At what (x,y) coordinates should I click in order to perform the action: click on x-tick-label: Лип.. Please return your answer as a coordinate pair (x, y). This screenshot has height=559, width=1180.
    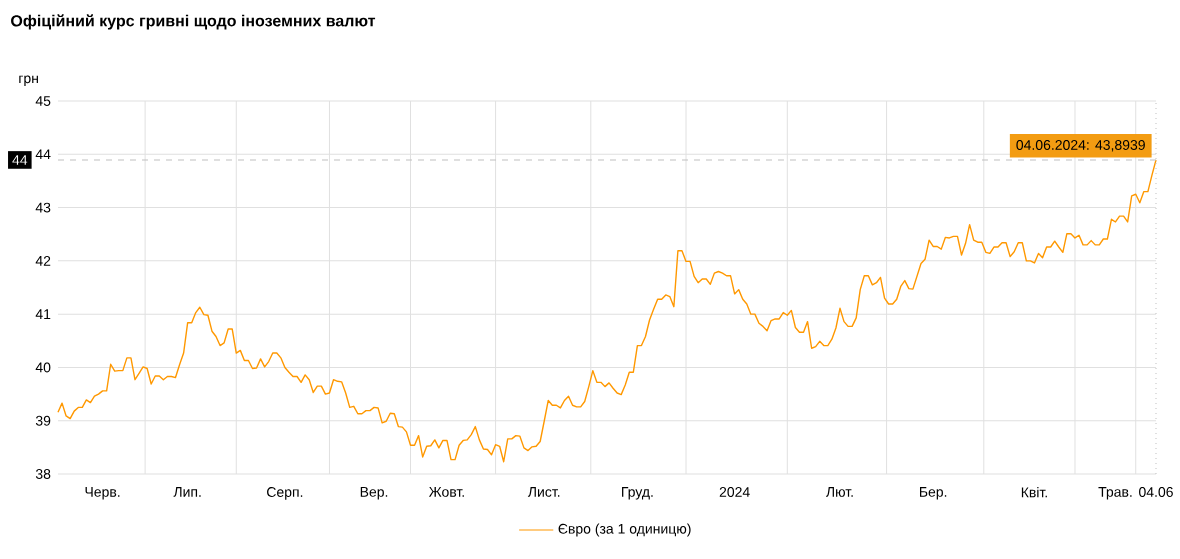
    Looking at the image, I should click on (187, 492).